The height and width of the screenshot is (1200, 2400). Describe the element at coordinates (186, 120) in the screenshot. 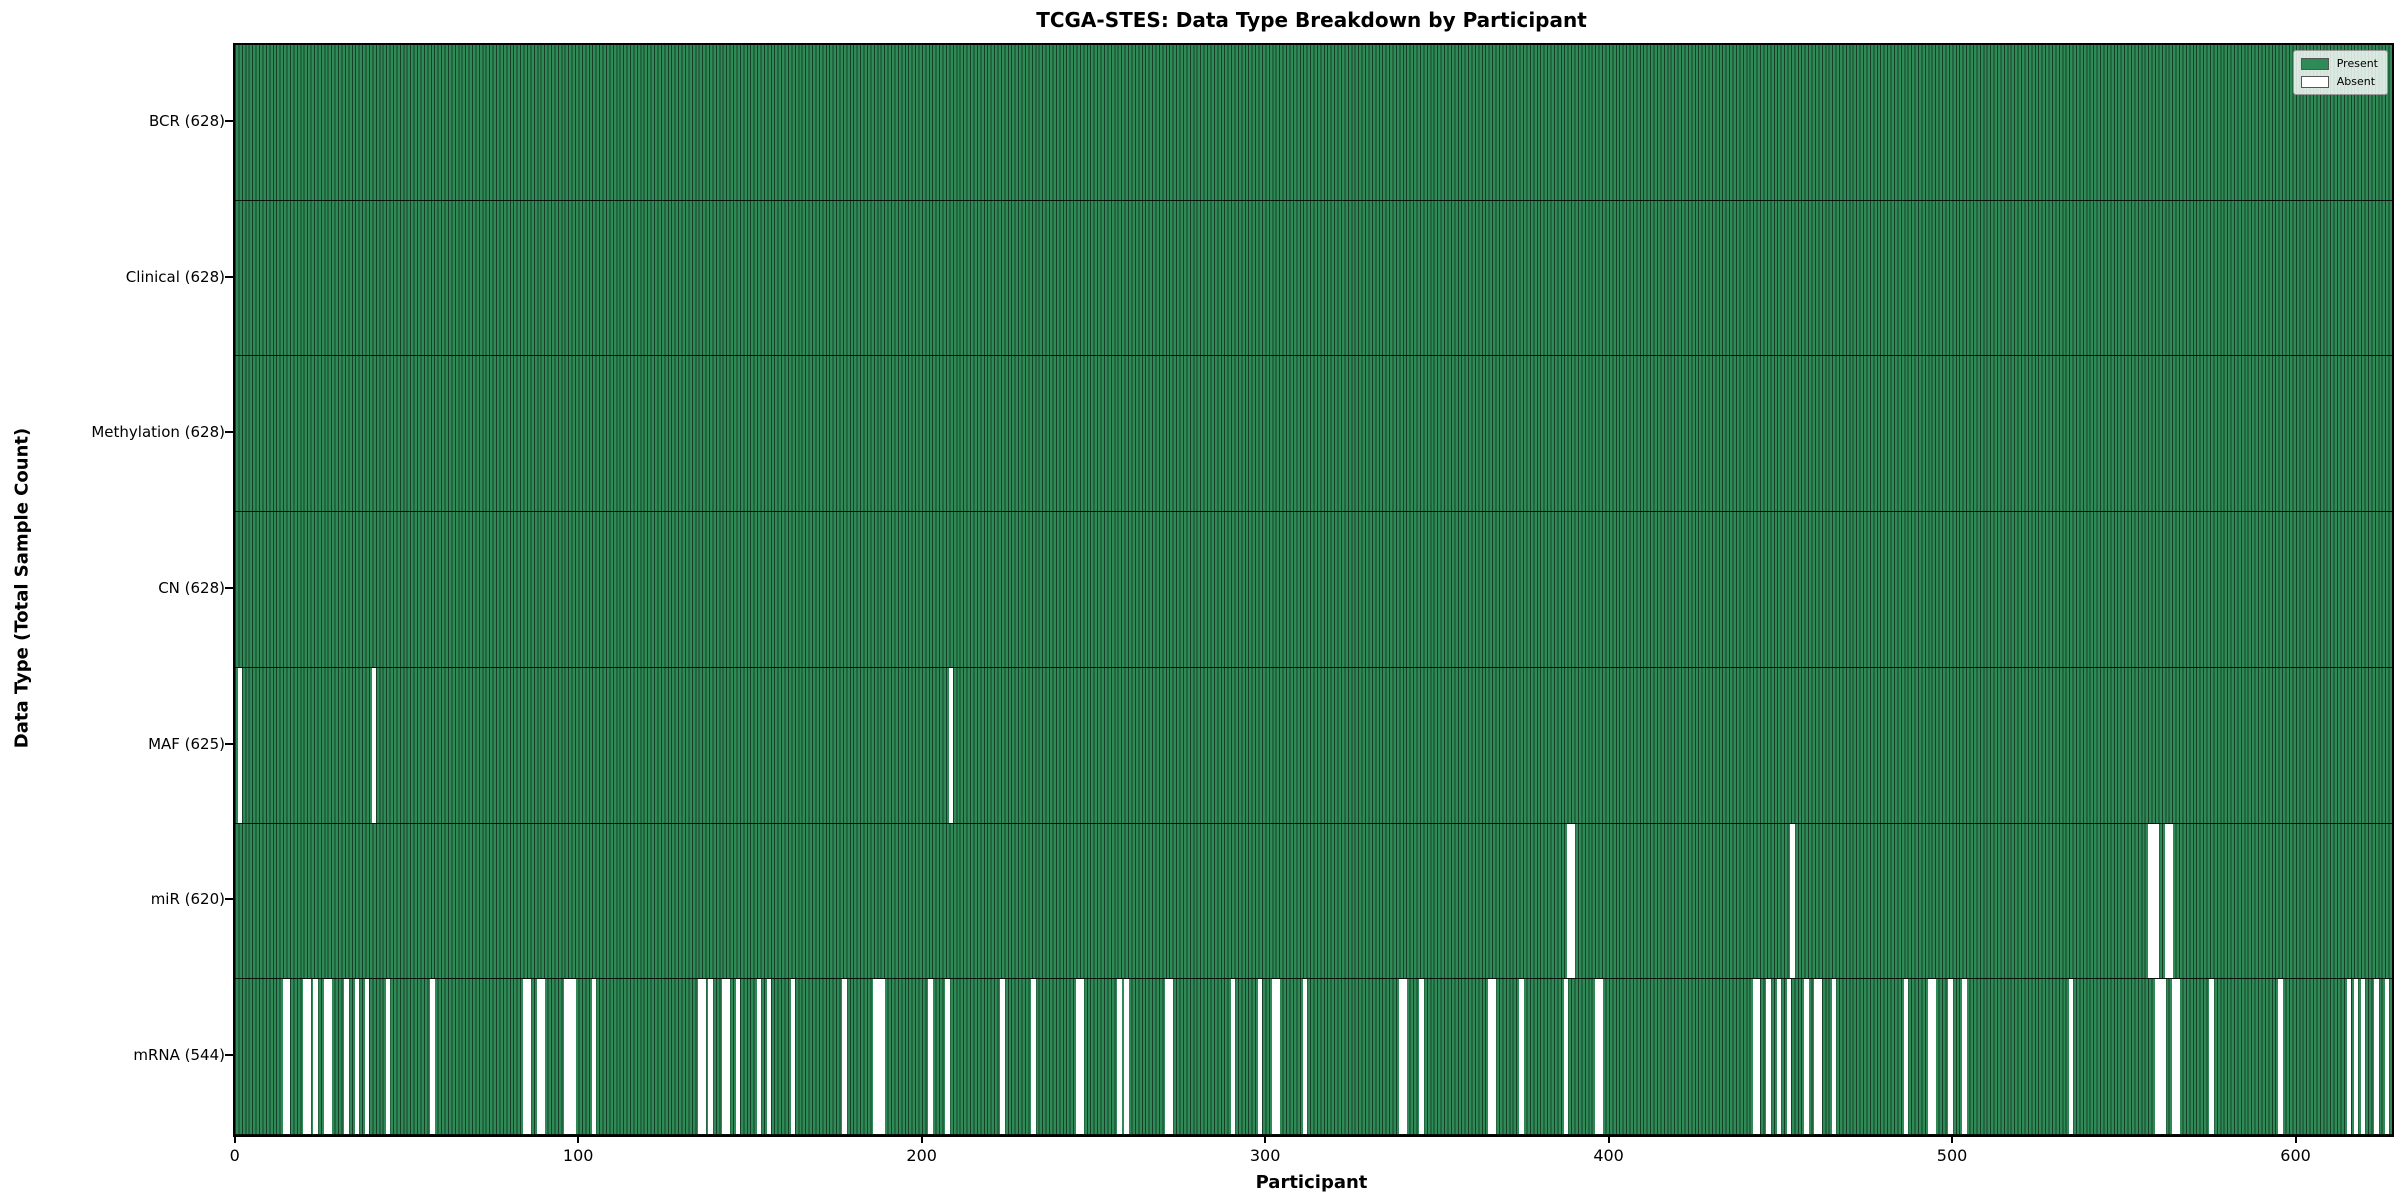

I see `y-tick-label-bcr: BCR (628)` at that location.